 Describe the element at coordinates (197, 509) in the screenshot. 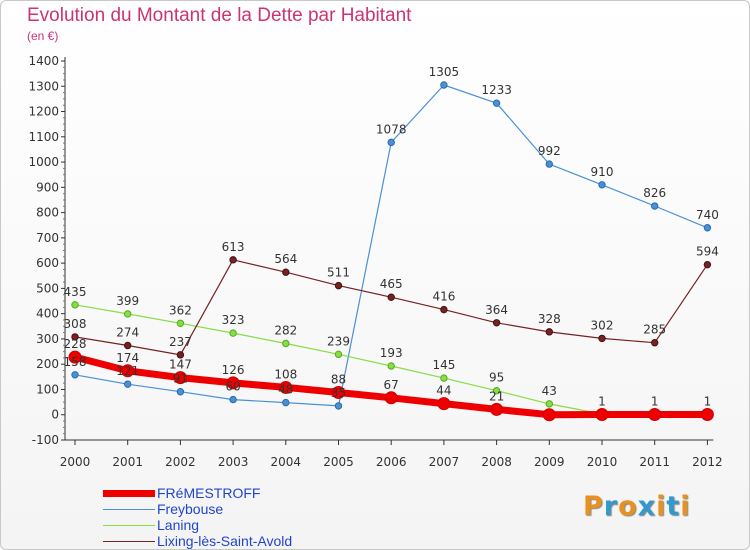

I see `legend-item: Freybouse` at that location.